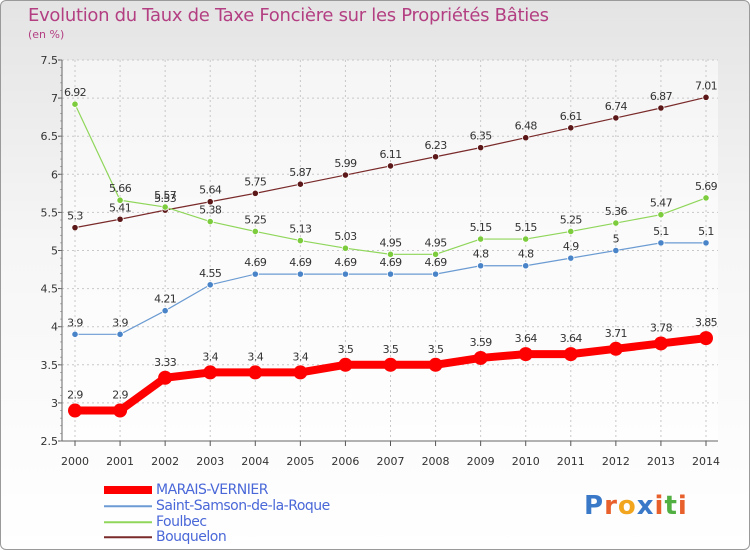 The height and width of the screenshot is (550, 750). I want to click on data-label-bouquelon: 6.48, so click(526, 126).